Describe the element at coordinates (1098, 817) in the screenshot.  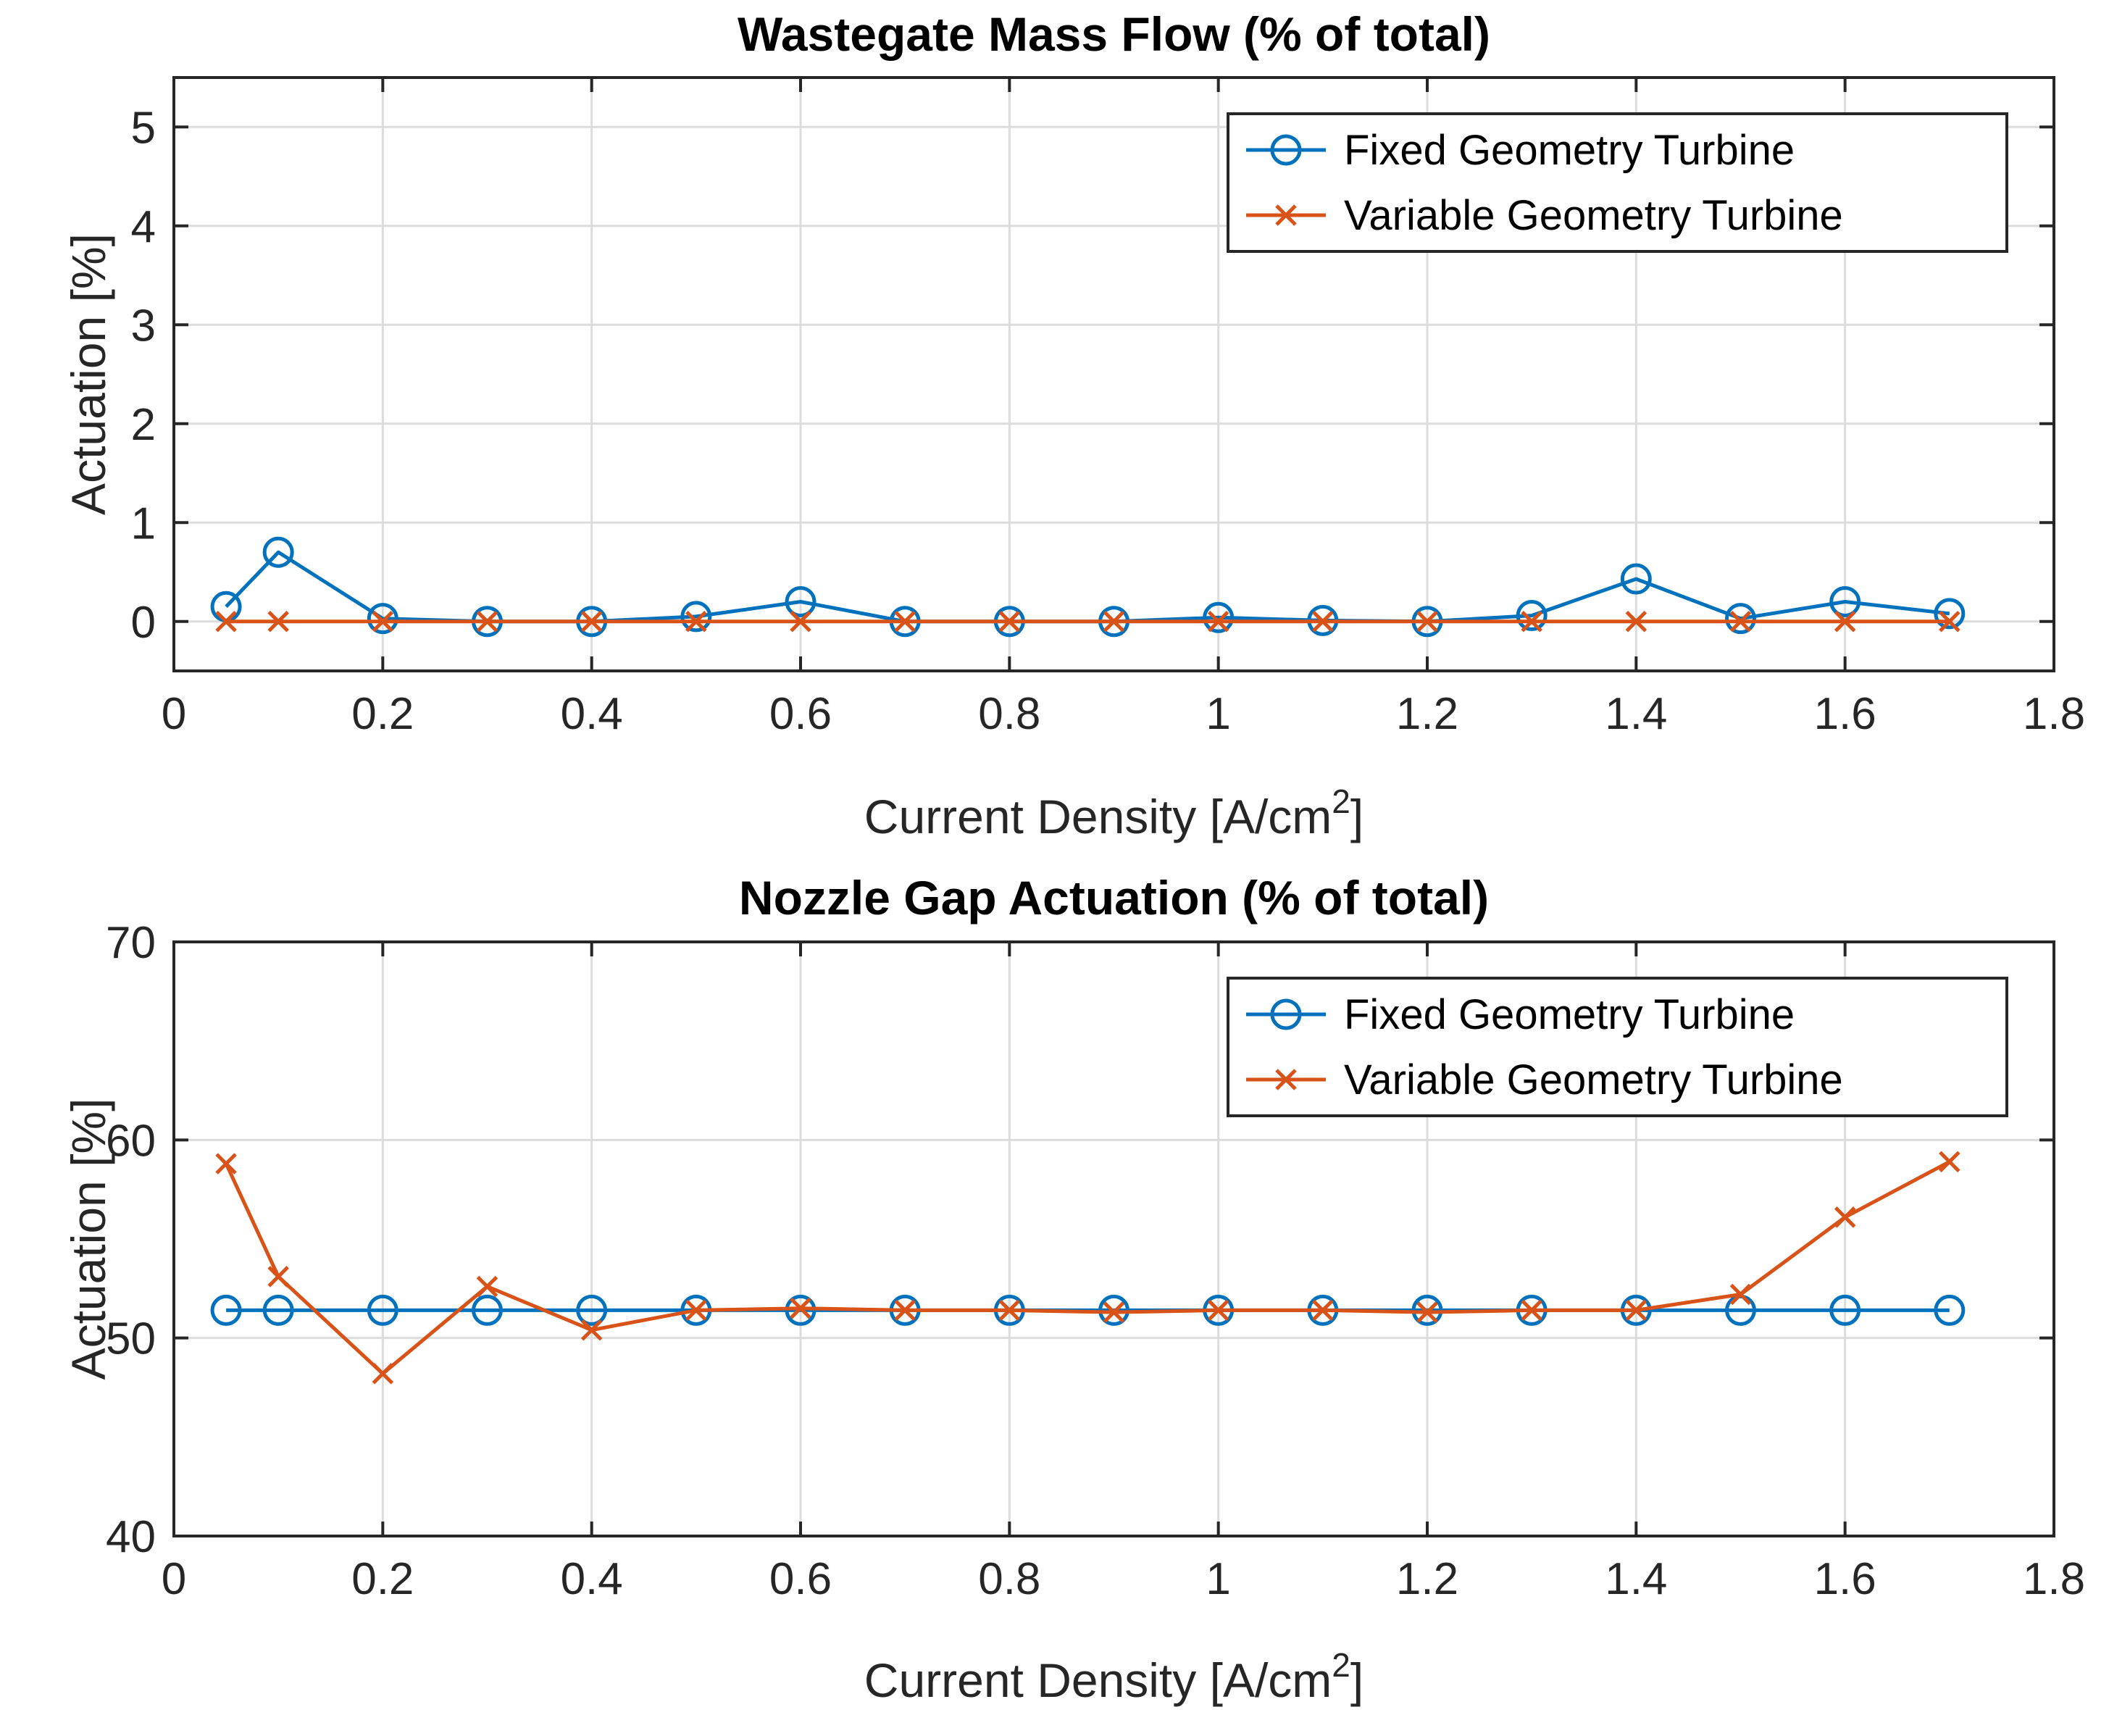
I see `x-axis-label-main: Current Density [A/cm` at that location.